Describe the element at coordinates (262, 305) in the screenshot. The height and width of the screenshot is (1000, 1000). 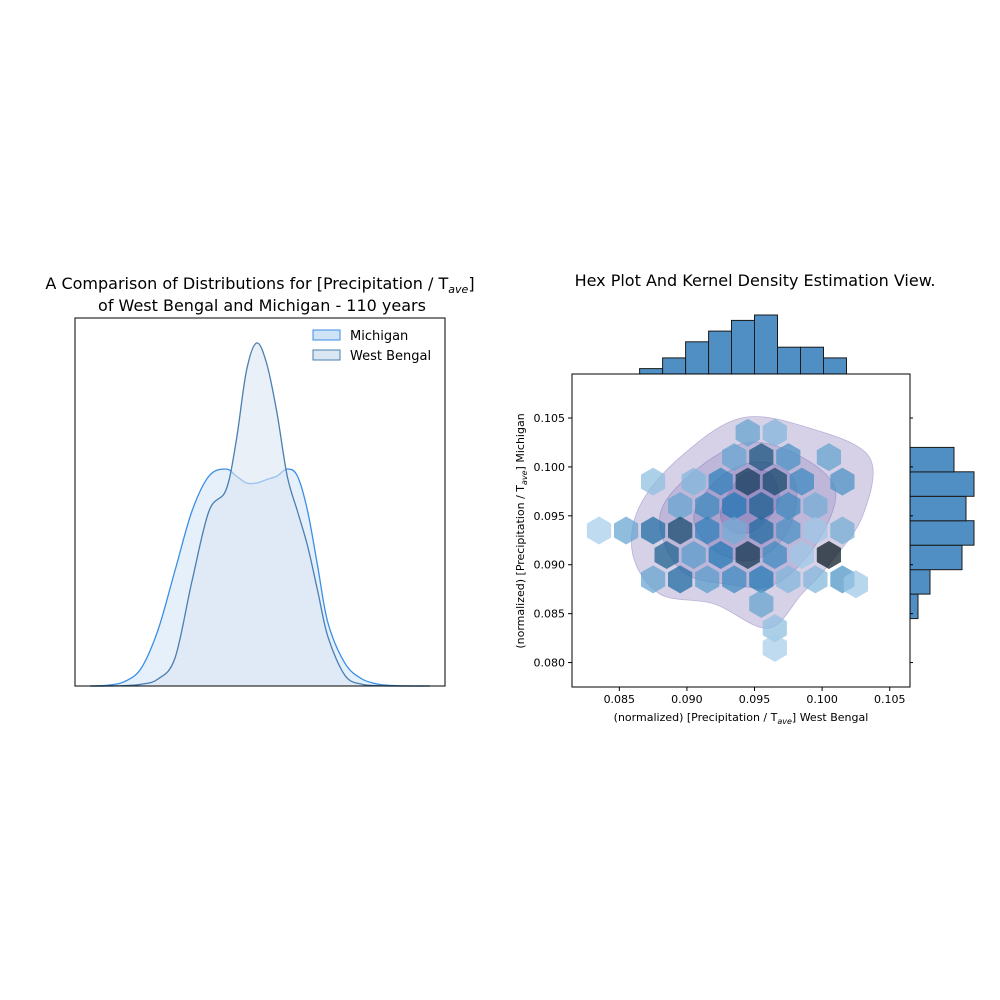
I see `kde-title-line2: of West Bengal and Michigan - 110 years` at that location.